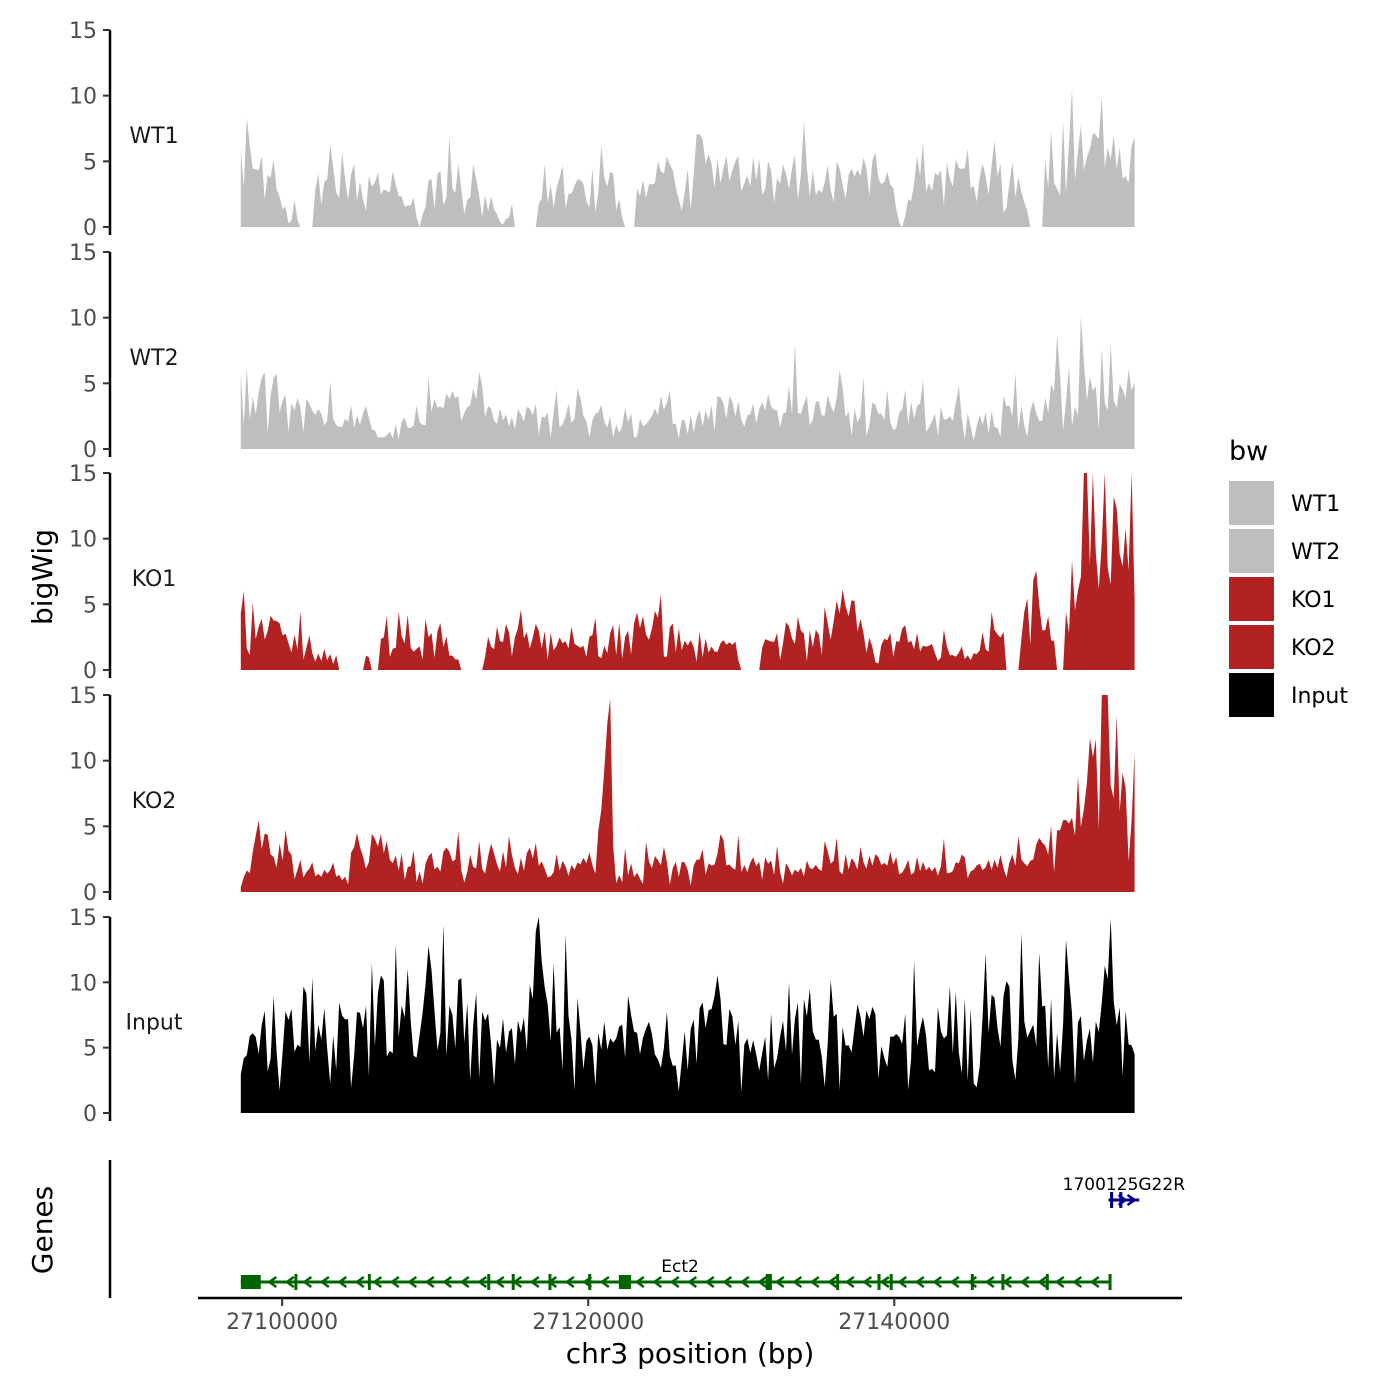  I want to click on legend-label-wt2: WT2, so click(1315, 552).